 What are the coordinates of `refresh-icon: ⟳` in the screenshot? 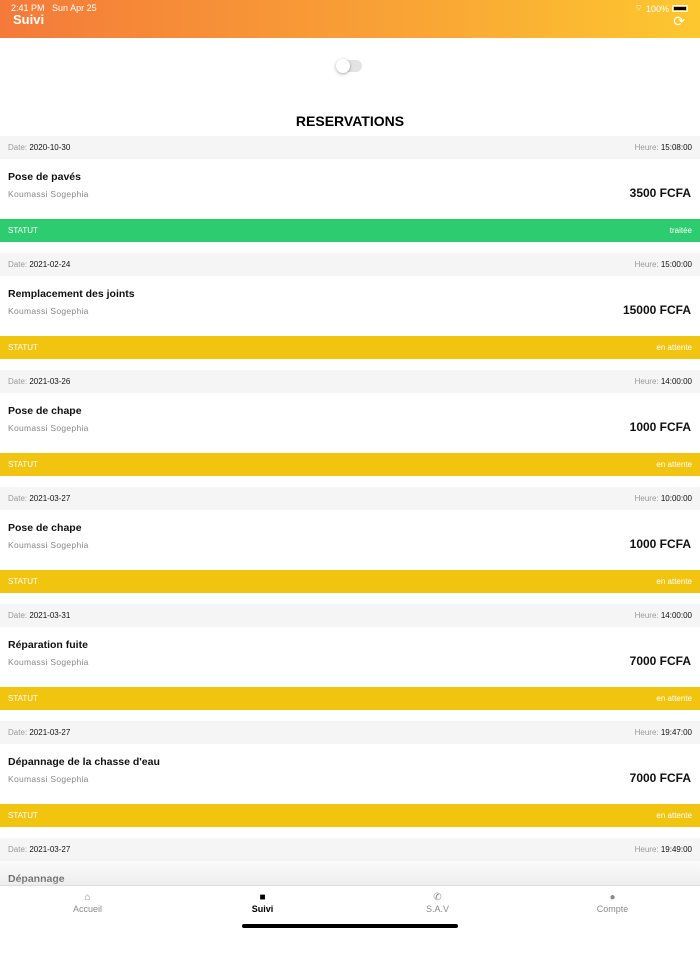 It's located at (679, 21).